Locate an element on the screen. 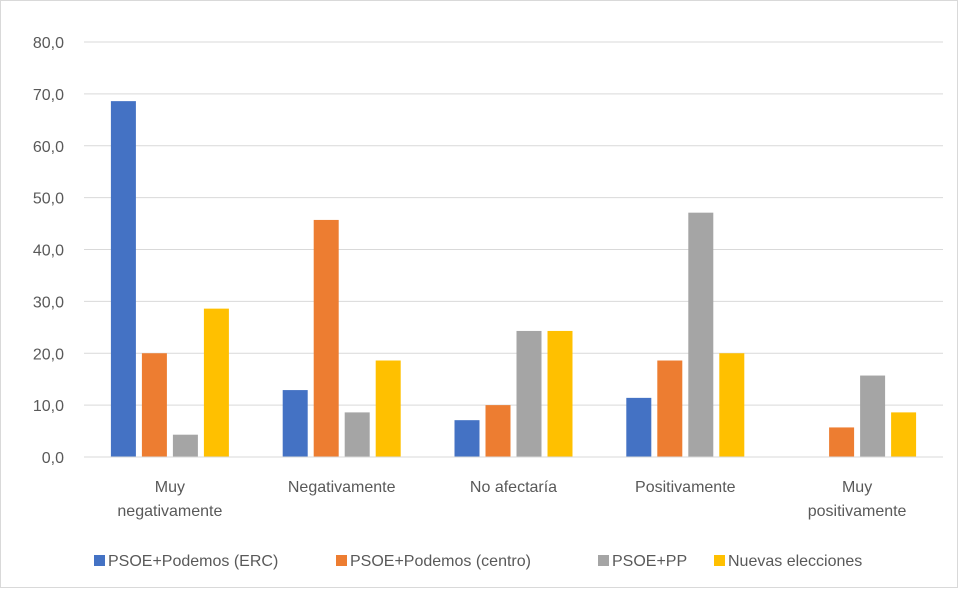 This screenshot has height=590, width=960. y-tick-label: 60,0 is located at coordinates (48, 147).